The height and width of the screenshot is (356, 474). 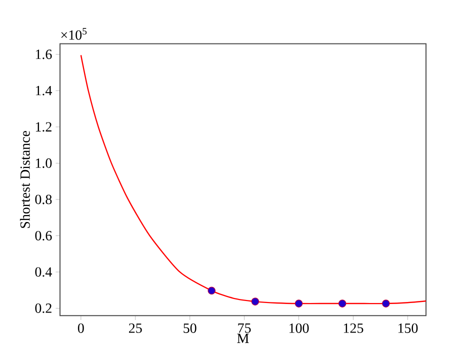 I want to click on y-tick-label: 1.4, so click(x=44, y=91).